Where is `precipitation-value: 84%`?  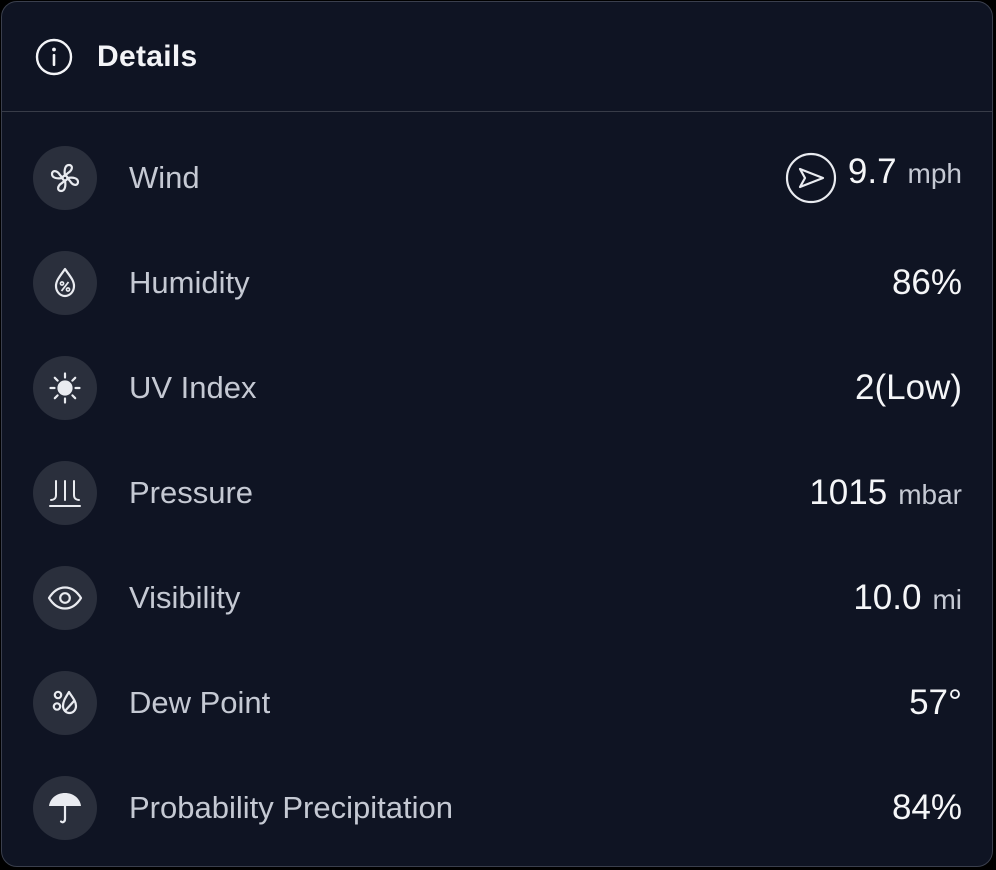 precipitation-value: 84% is located at coordinates (927, 808).